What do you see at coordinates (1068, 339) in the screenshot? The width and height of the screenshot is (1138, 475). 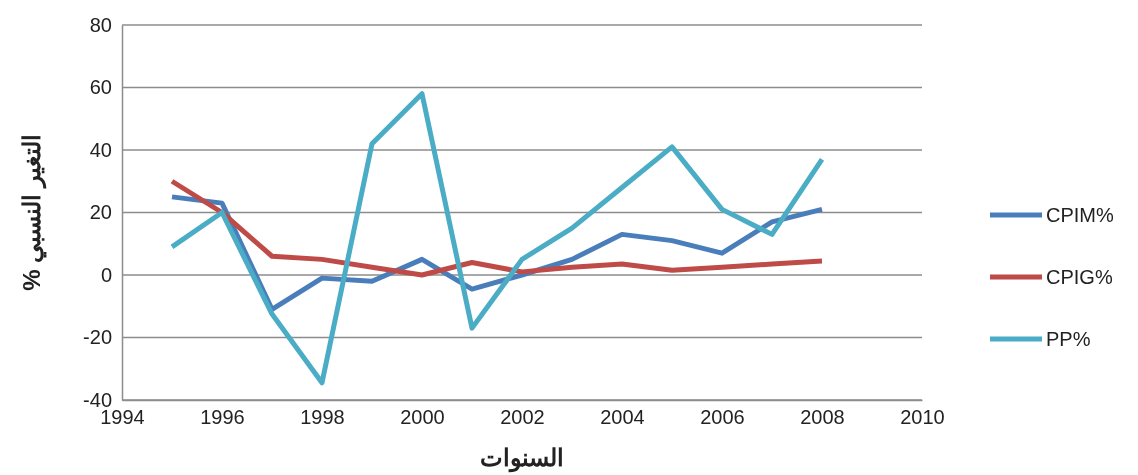 I see `legend-label: PP%` at bounding box center [1068, 339].